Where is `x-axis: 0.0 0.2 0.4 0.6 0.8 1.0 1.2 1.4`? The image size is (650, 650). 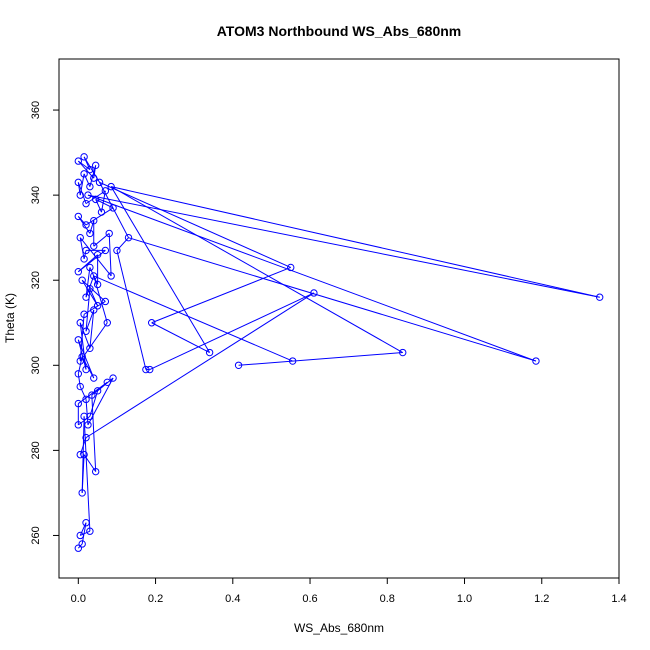 x-axis: 0.0 0.2 0.4 0.6 0.8 1.0 1.2 1.4 is located at coordinates (349, 591).